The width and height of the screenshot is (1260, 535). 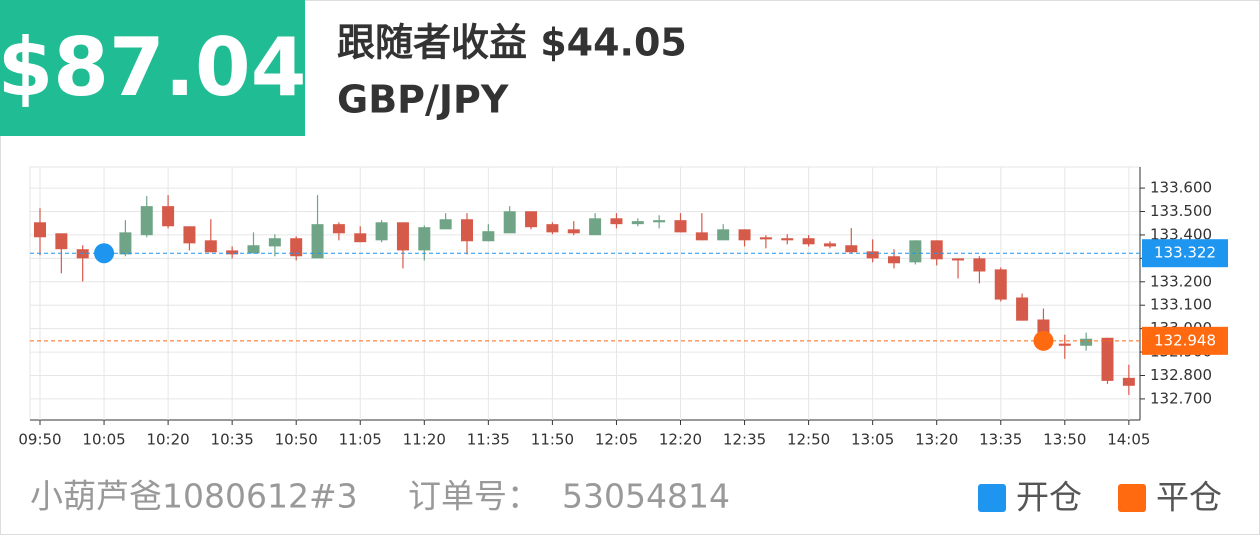 What do you see at coordinates (1181, 188) in the screenshot?
I see `y-tick-label: 133.600` at bounding box center [1181, 188].